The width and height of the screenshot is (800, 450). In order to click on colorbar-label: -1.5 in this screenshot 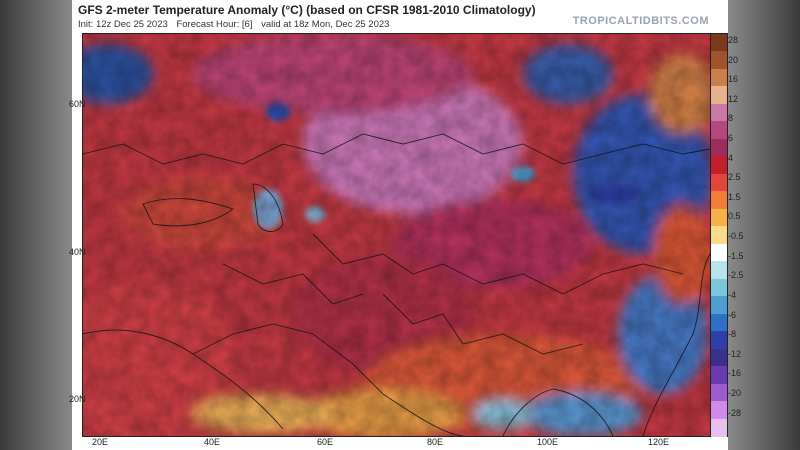, I will do `click(736, 255)`.